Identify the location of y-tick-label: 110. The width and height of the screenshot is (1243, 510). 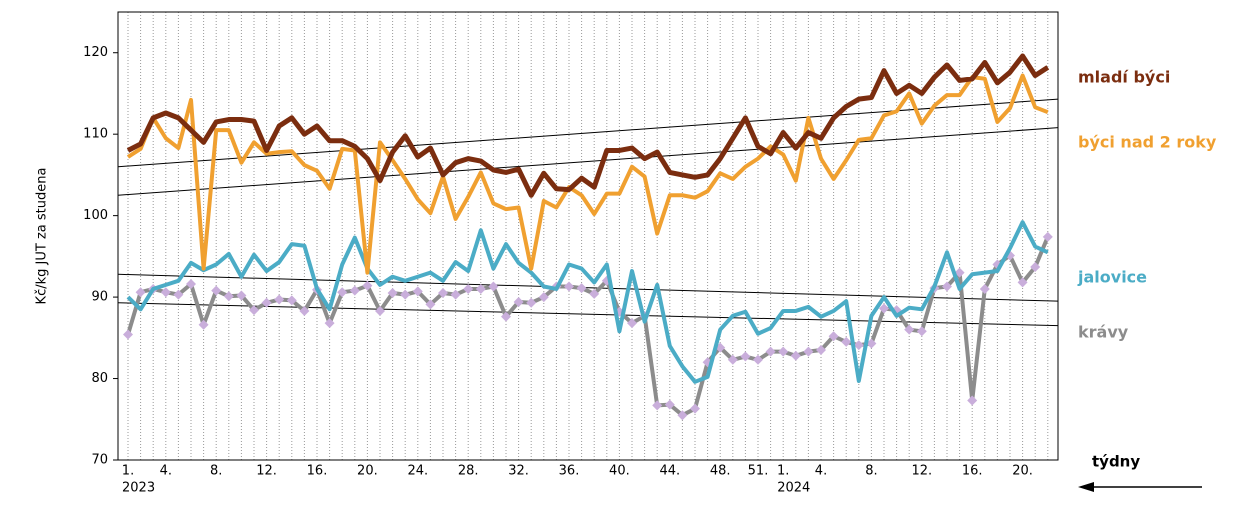
(95, 134).